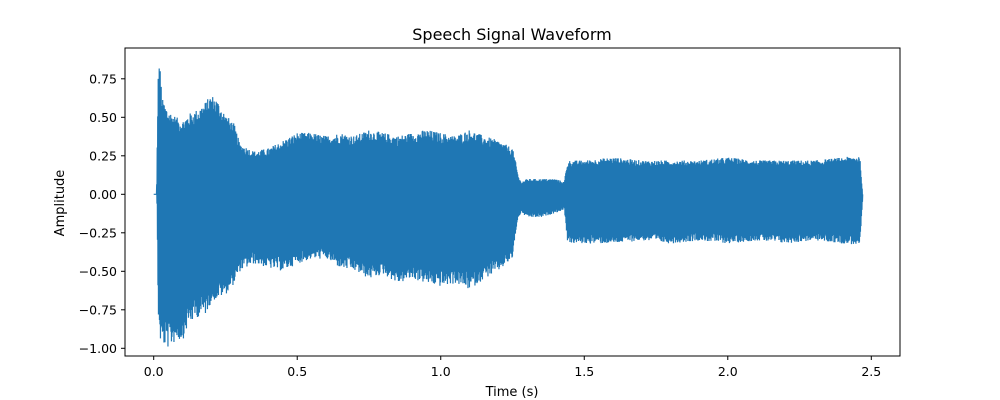 This screenshot has width=1000, height=400. I want to click on y-tick-label: 0.00, so click(103, 194).